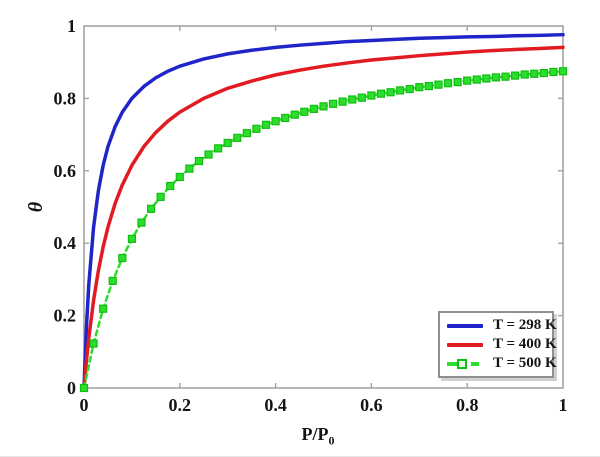  I want to click on legend-sample-solid-red-line, so click(467, 344).